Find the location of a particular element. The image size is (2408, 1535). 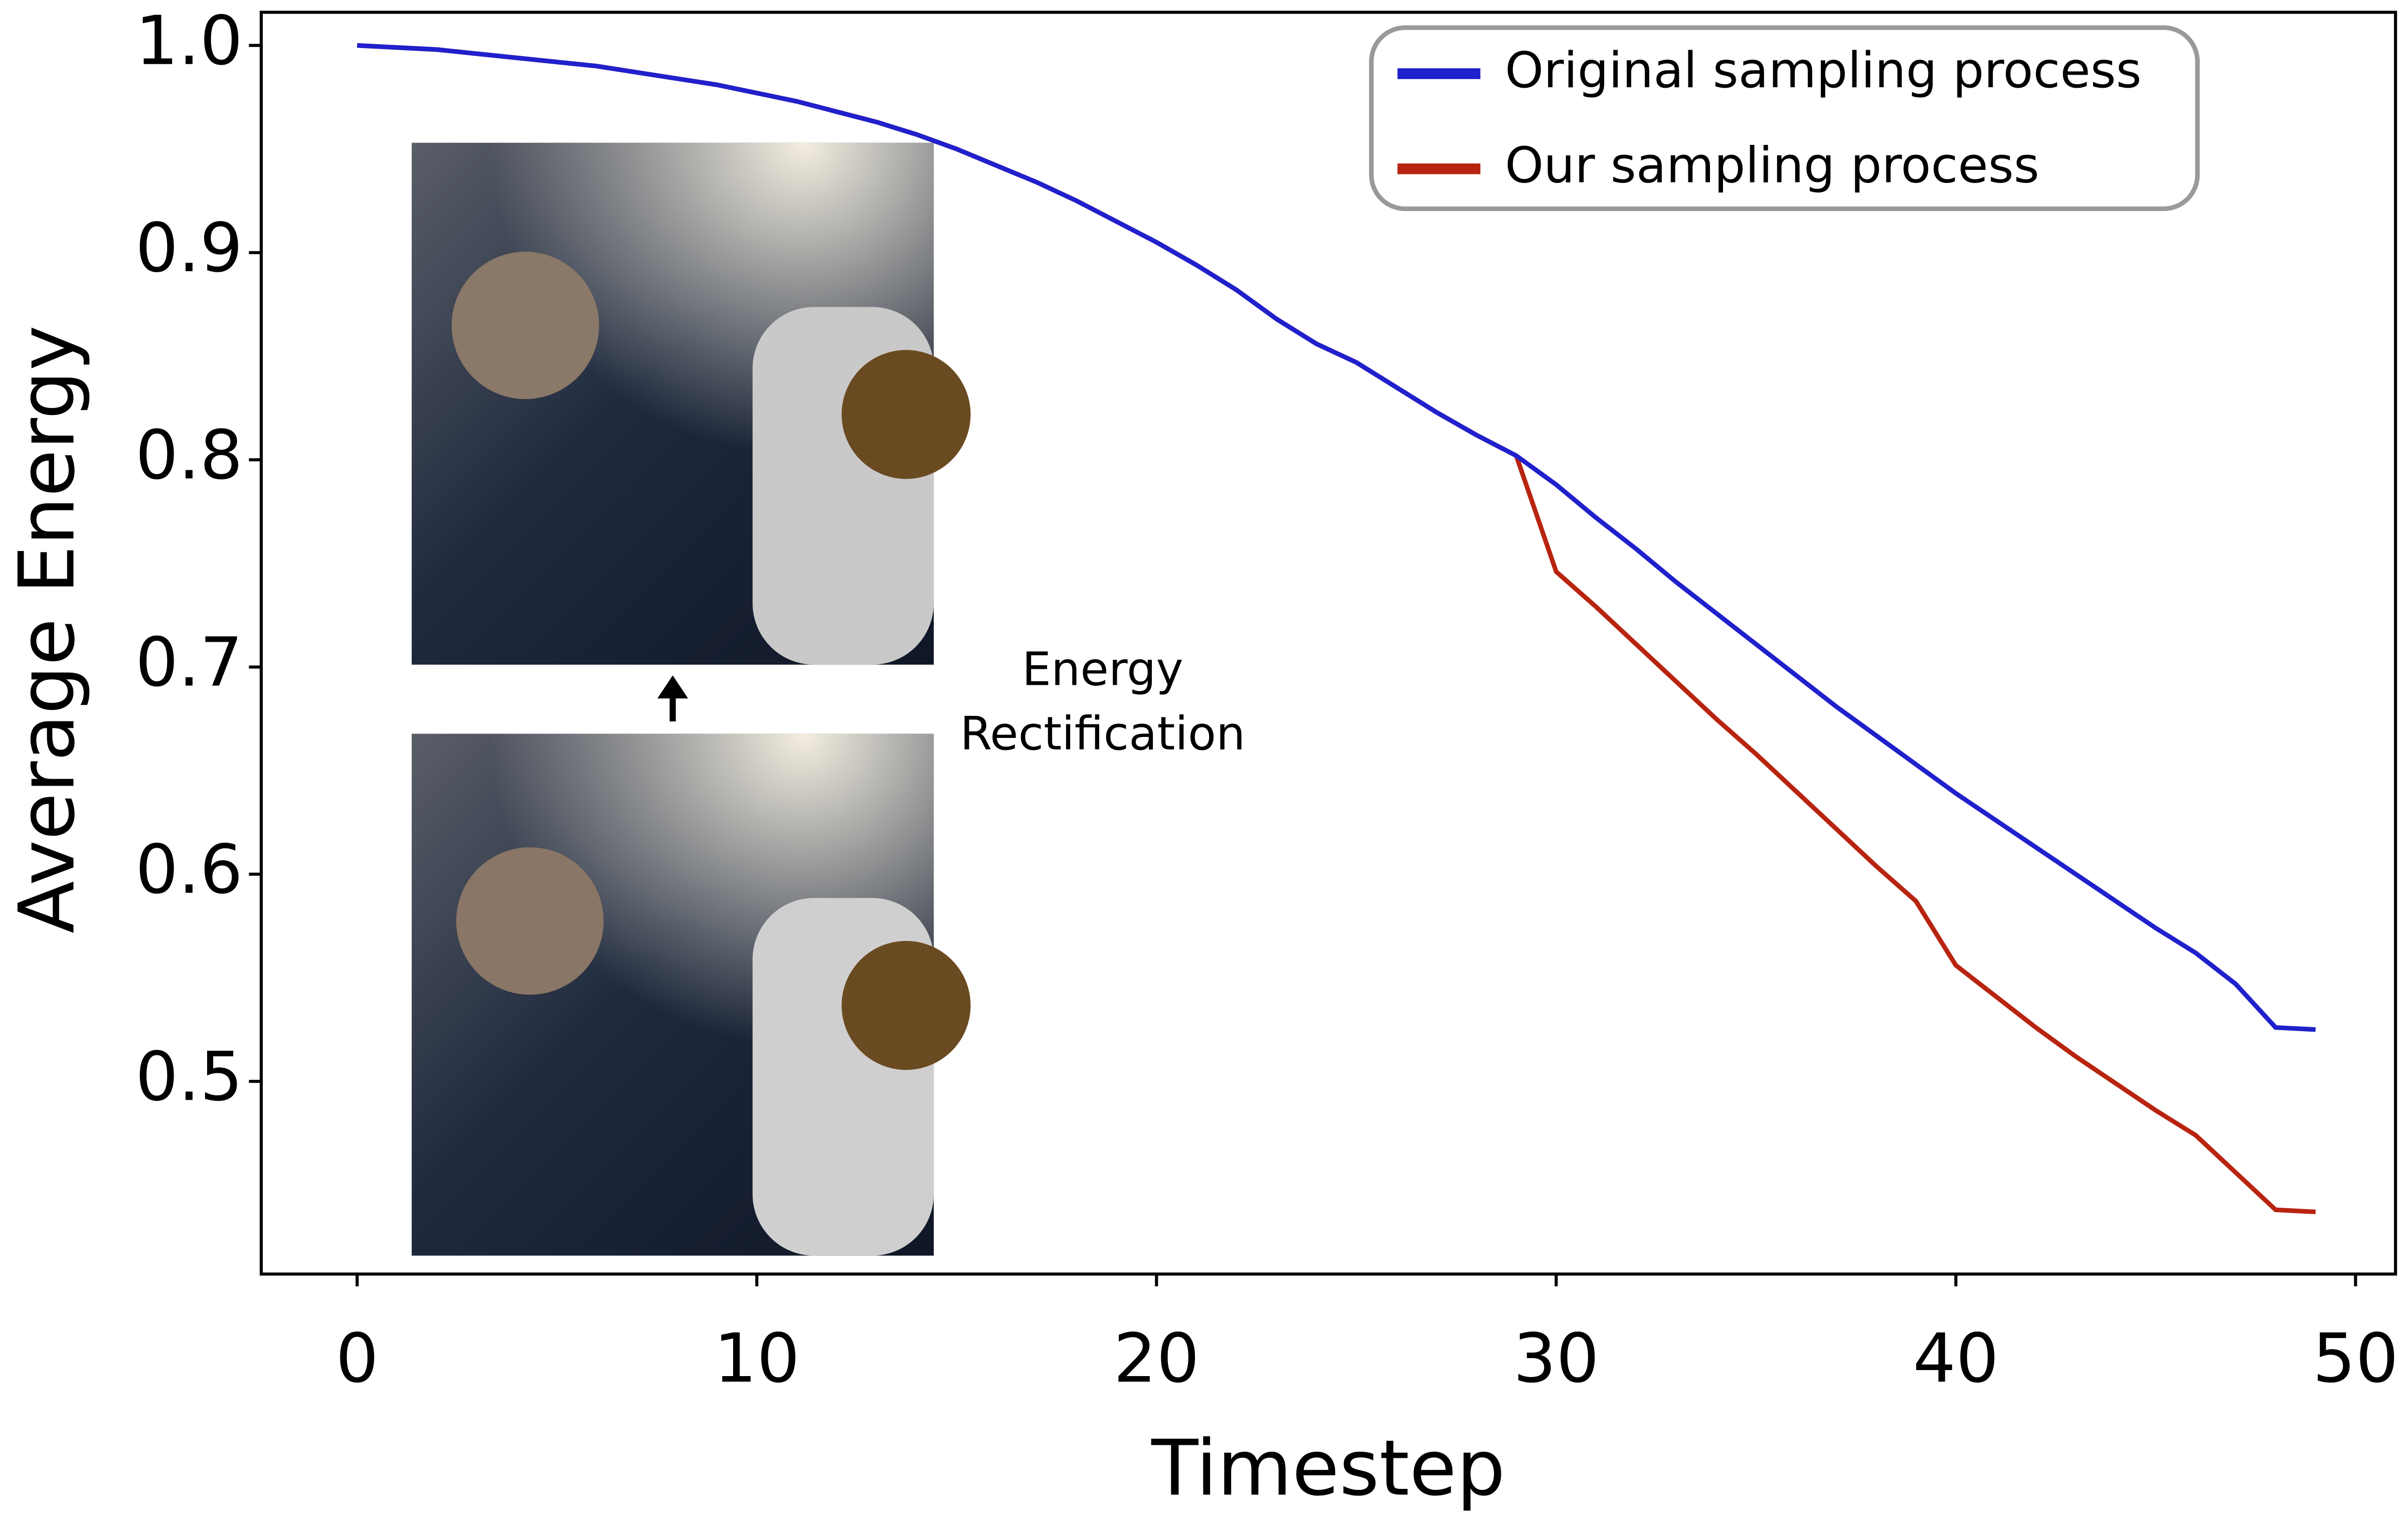

y-tick-label: 0.9 is located at coordinates (189, 248).